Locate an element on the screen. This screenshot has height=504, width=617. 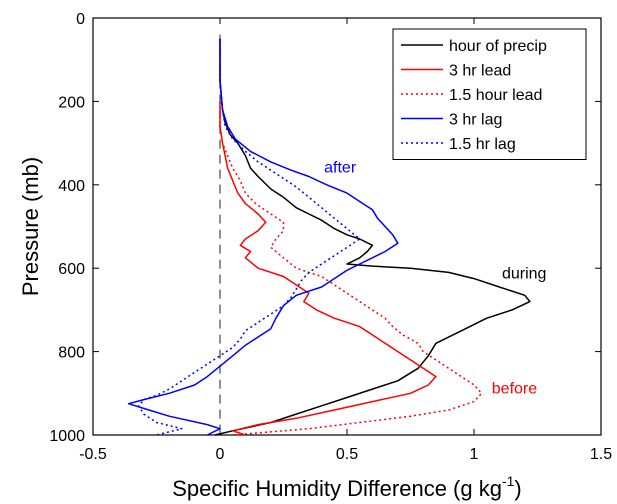
x-tick-label: 1.5 is located at coordinates (601, 454).